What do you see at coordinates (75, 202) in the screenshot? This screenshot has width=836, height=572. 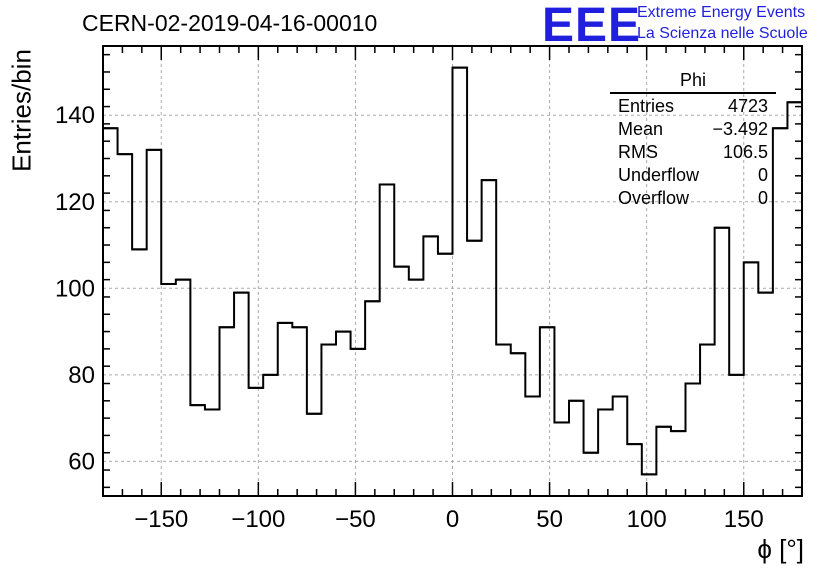 I see `y-tick-label: 120` at bounding box center [75, 202].